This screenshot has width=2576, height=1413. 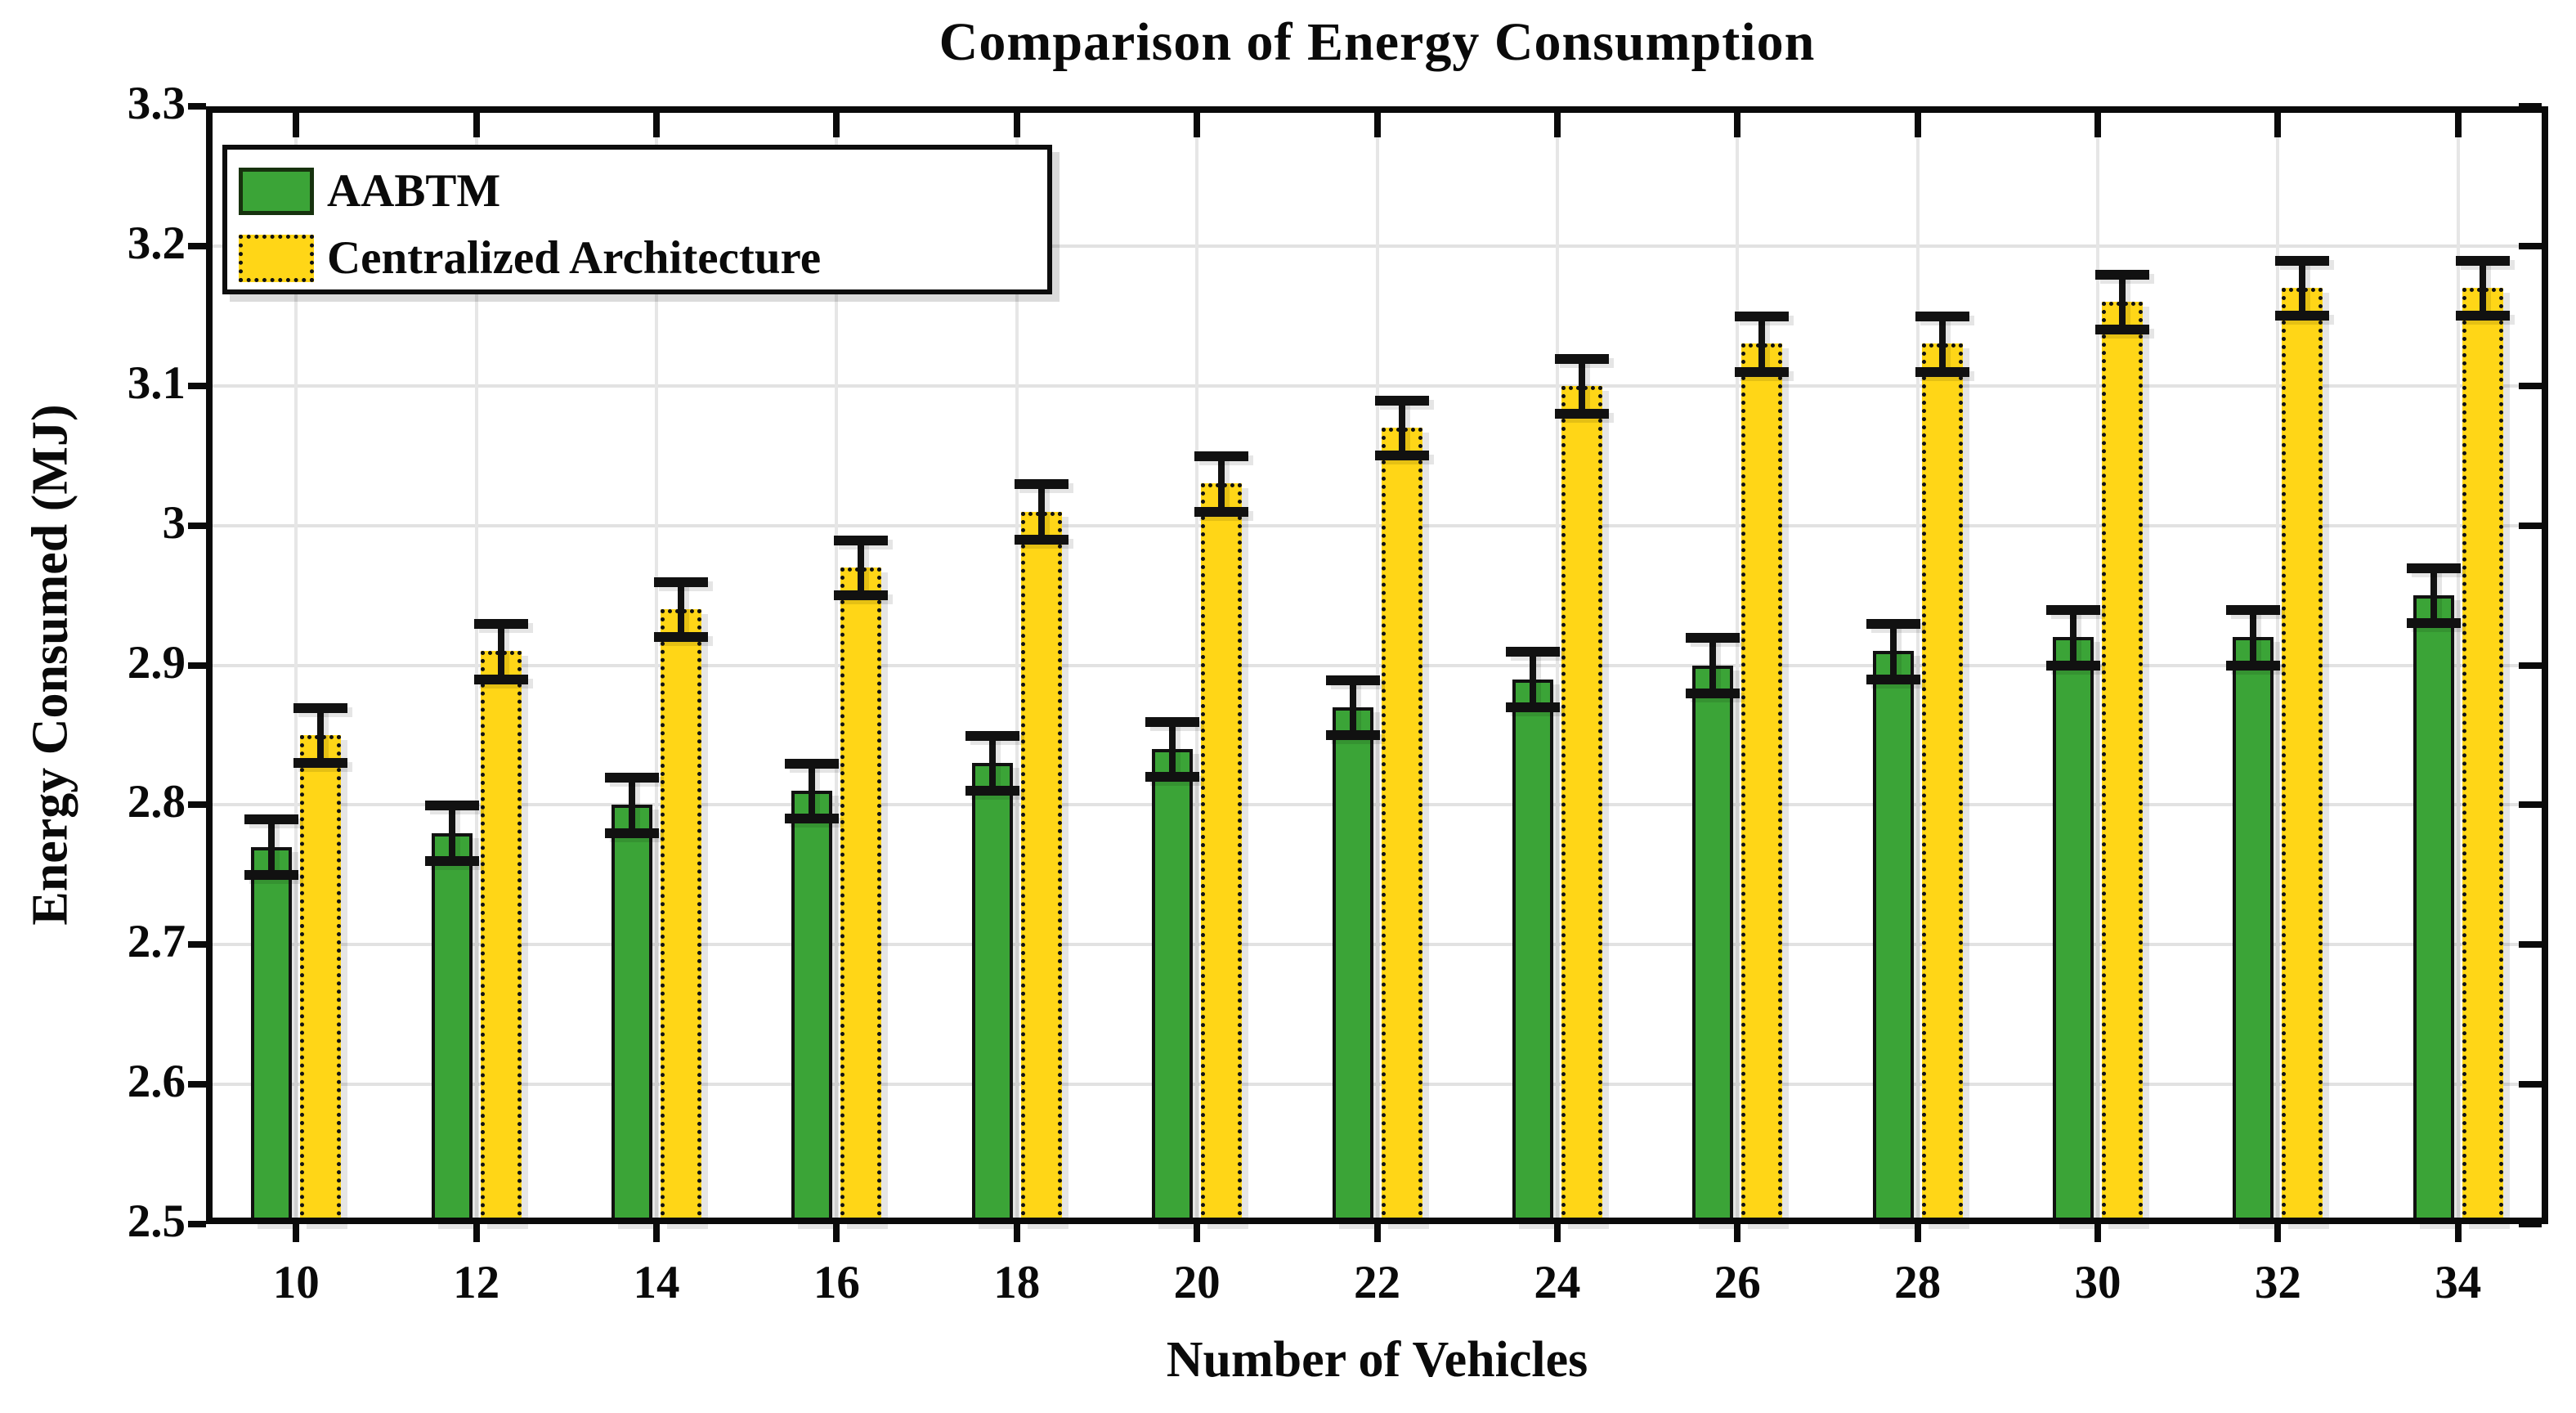 I want to click on y-tick-label: 3.1, so click(x=156, y=383).